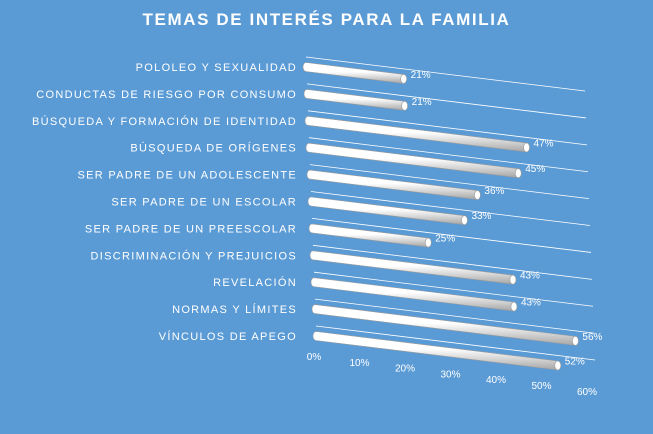 Image resolution: width=653 pixels, height=434 pixels. I want to click on category-label: POLOLEO Y SEXUALIDAD, so click(216, 68).